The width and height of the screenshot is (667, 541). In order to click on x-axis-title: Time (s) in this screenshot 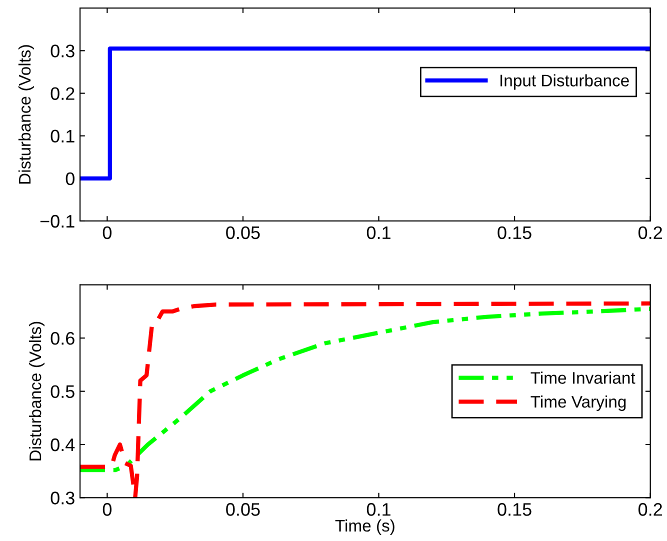, I will do `click(364, 527)`.